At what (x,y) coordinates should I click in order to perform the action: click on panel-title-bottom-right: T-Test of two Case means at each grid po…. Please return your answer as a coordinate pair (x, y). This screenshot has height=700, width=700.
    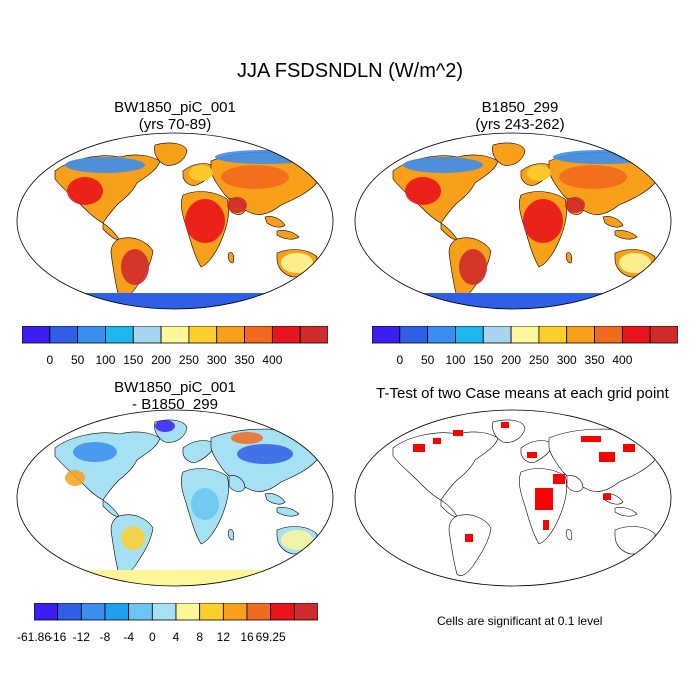
    Looking at the image, I should click on (522, 393).